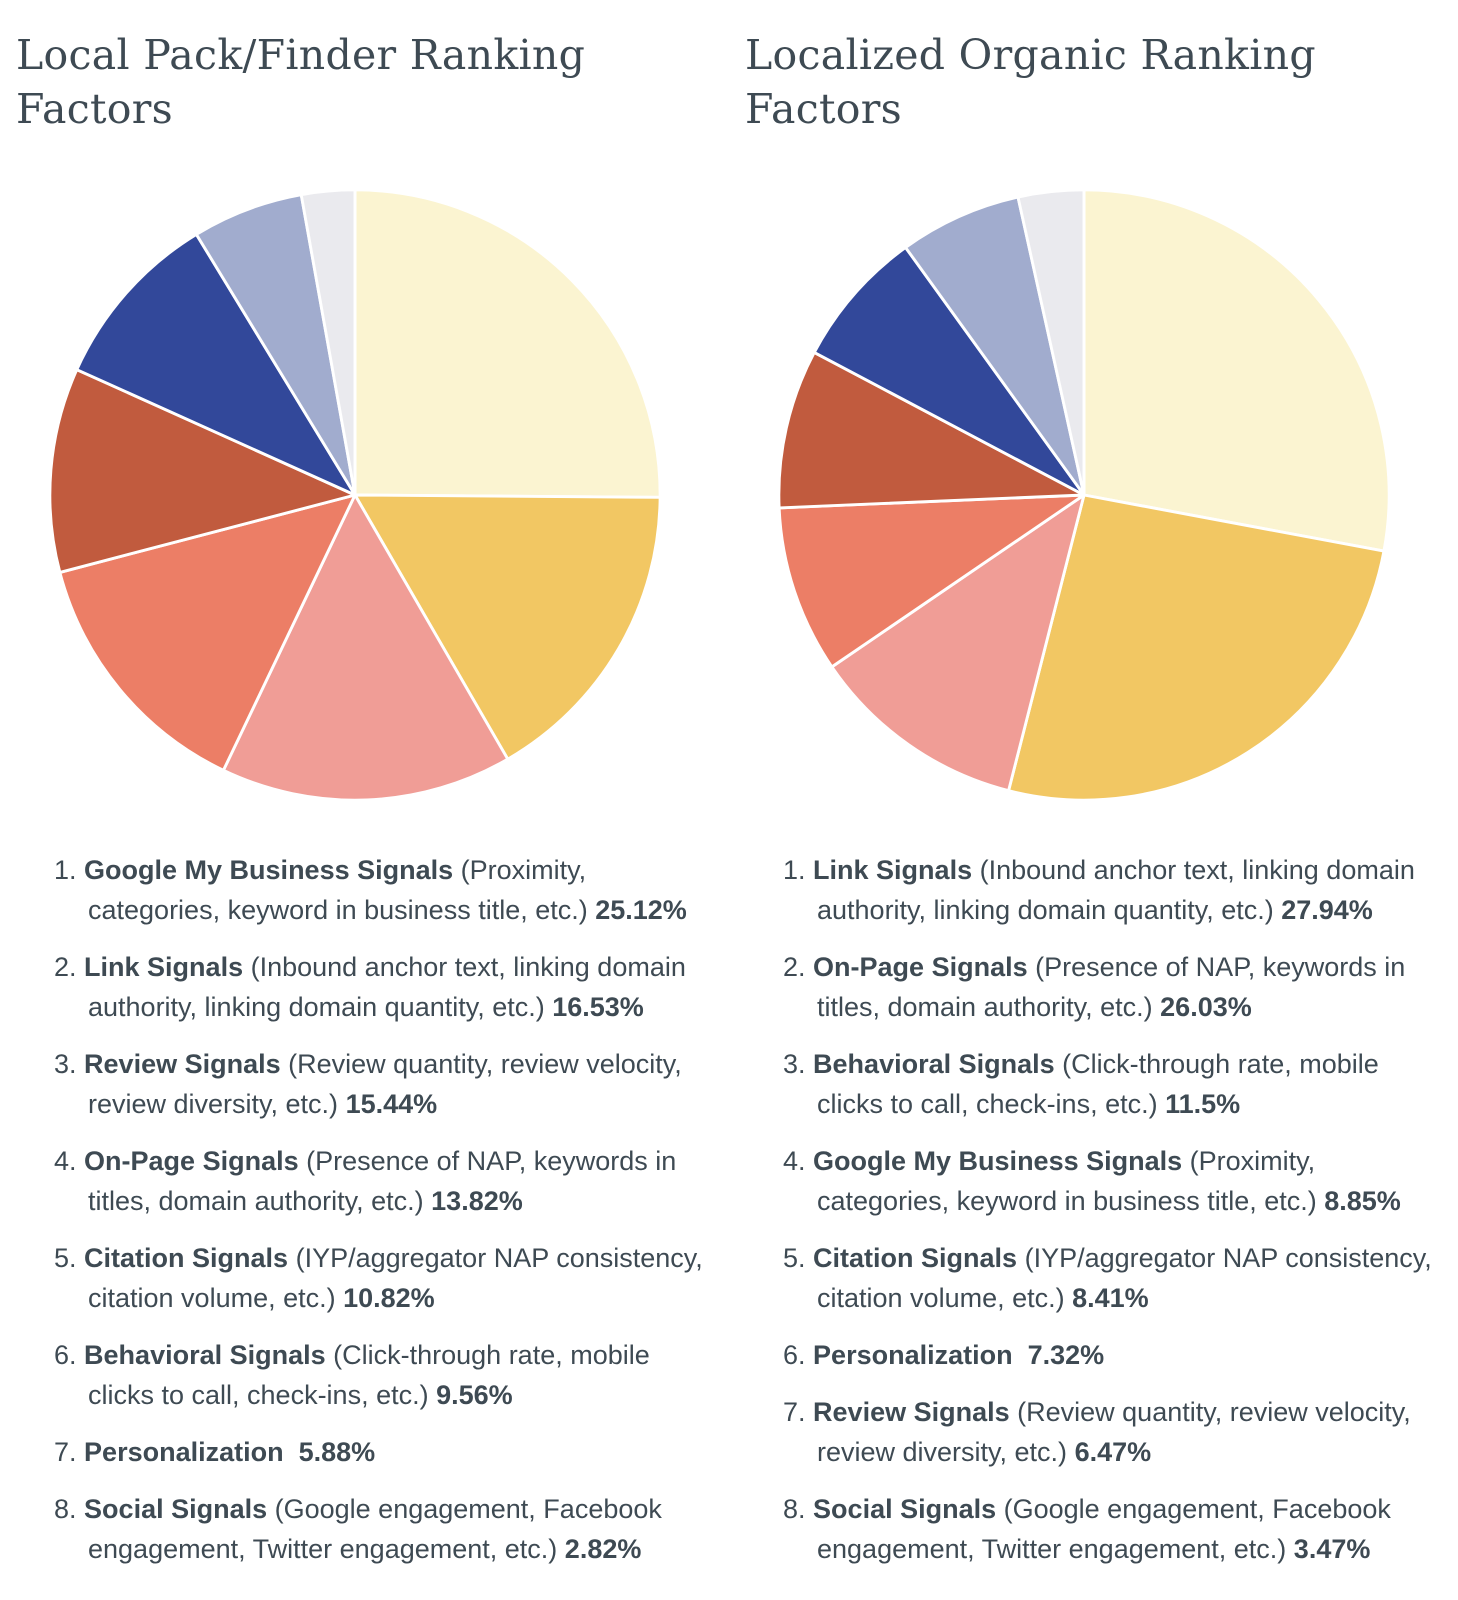 This screenshot has height=1600, width=1458. I want to click on chart-title-local-pack: Local Pack/Finder Ranking Factors, so click(301, 82).